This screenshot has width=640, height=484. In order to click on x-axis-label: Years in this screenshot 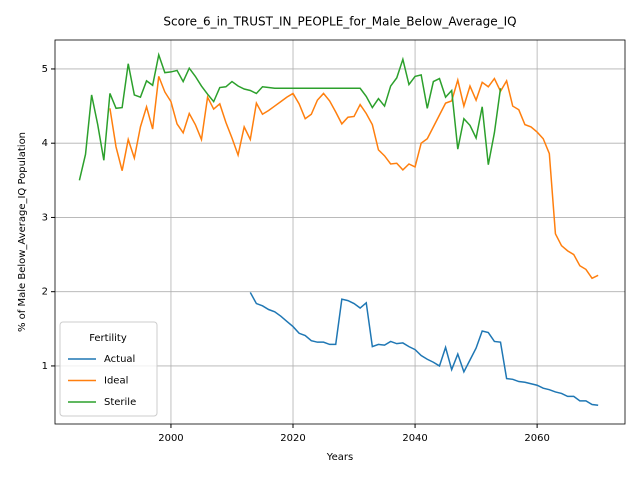, I will do `click(339, 457)`.